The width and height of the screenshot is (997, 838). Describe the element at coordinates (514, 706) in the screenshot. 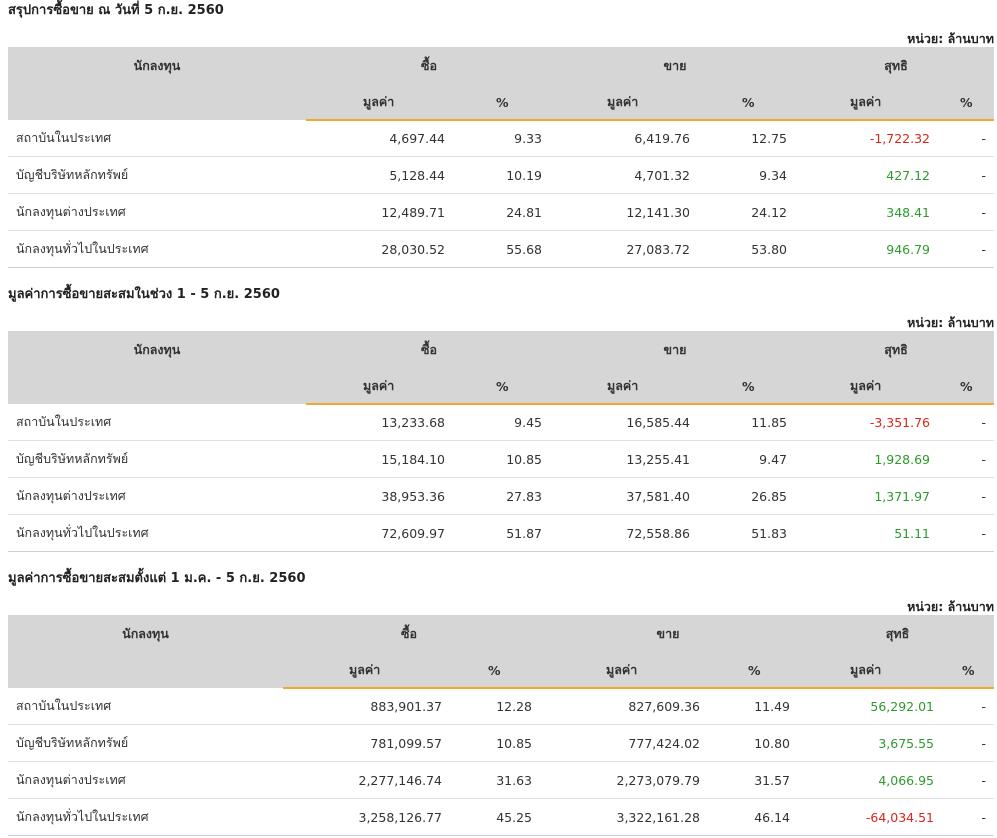

I see `buy-percent: 12.28` at that location.